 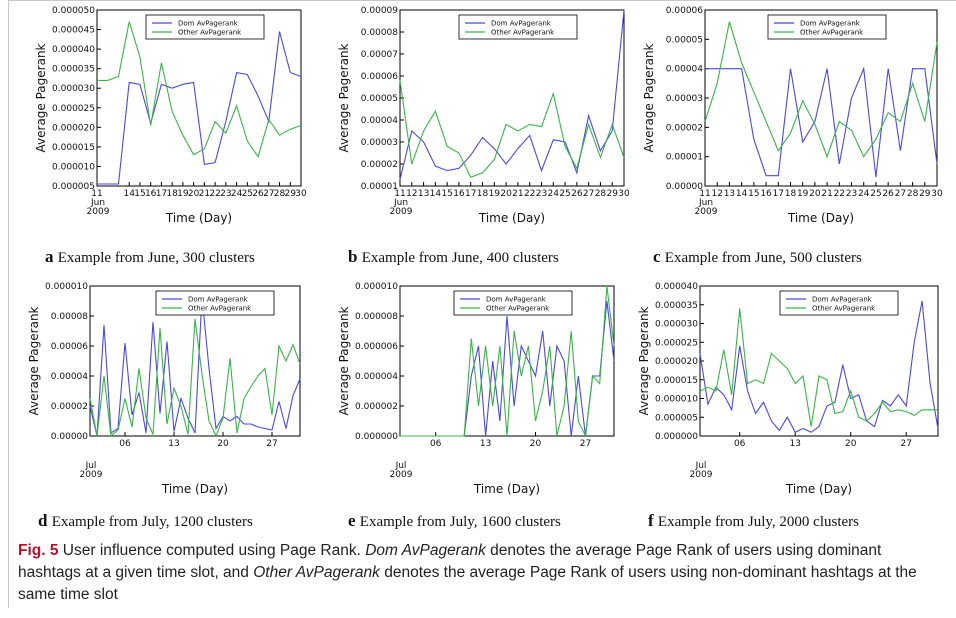 What do you see at coordinates (676, 418) in the screenshot?
I see `y-tick-label: 0.000005` at bounding box center [676, 418].